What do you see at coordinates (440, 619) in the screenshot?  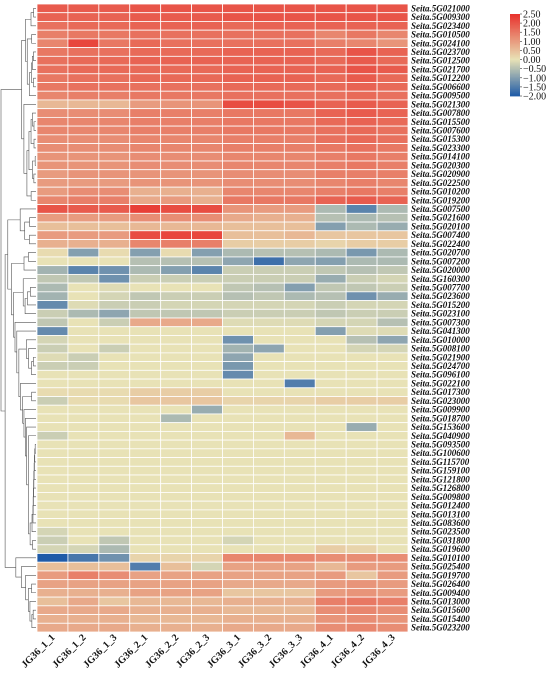 I see `row-label: Seita.5G015400` at bounding box center [440, 619].